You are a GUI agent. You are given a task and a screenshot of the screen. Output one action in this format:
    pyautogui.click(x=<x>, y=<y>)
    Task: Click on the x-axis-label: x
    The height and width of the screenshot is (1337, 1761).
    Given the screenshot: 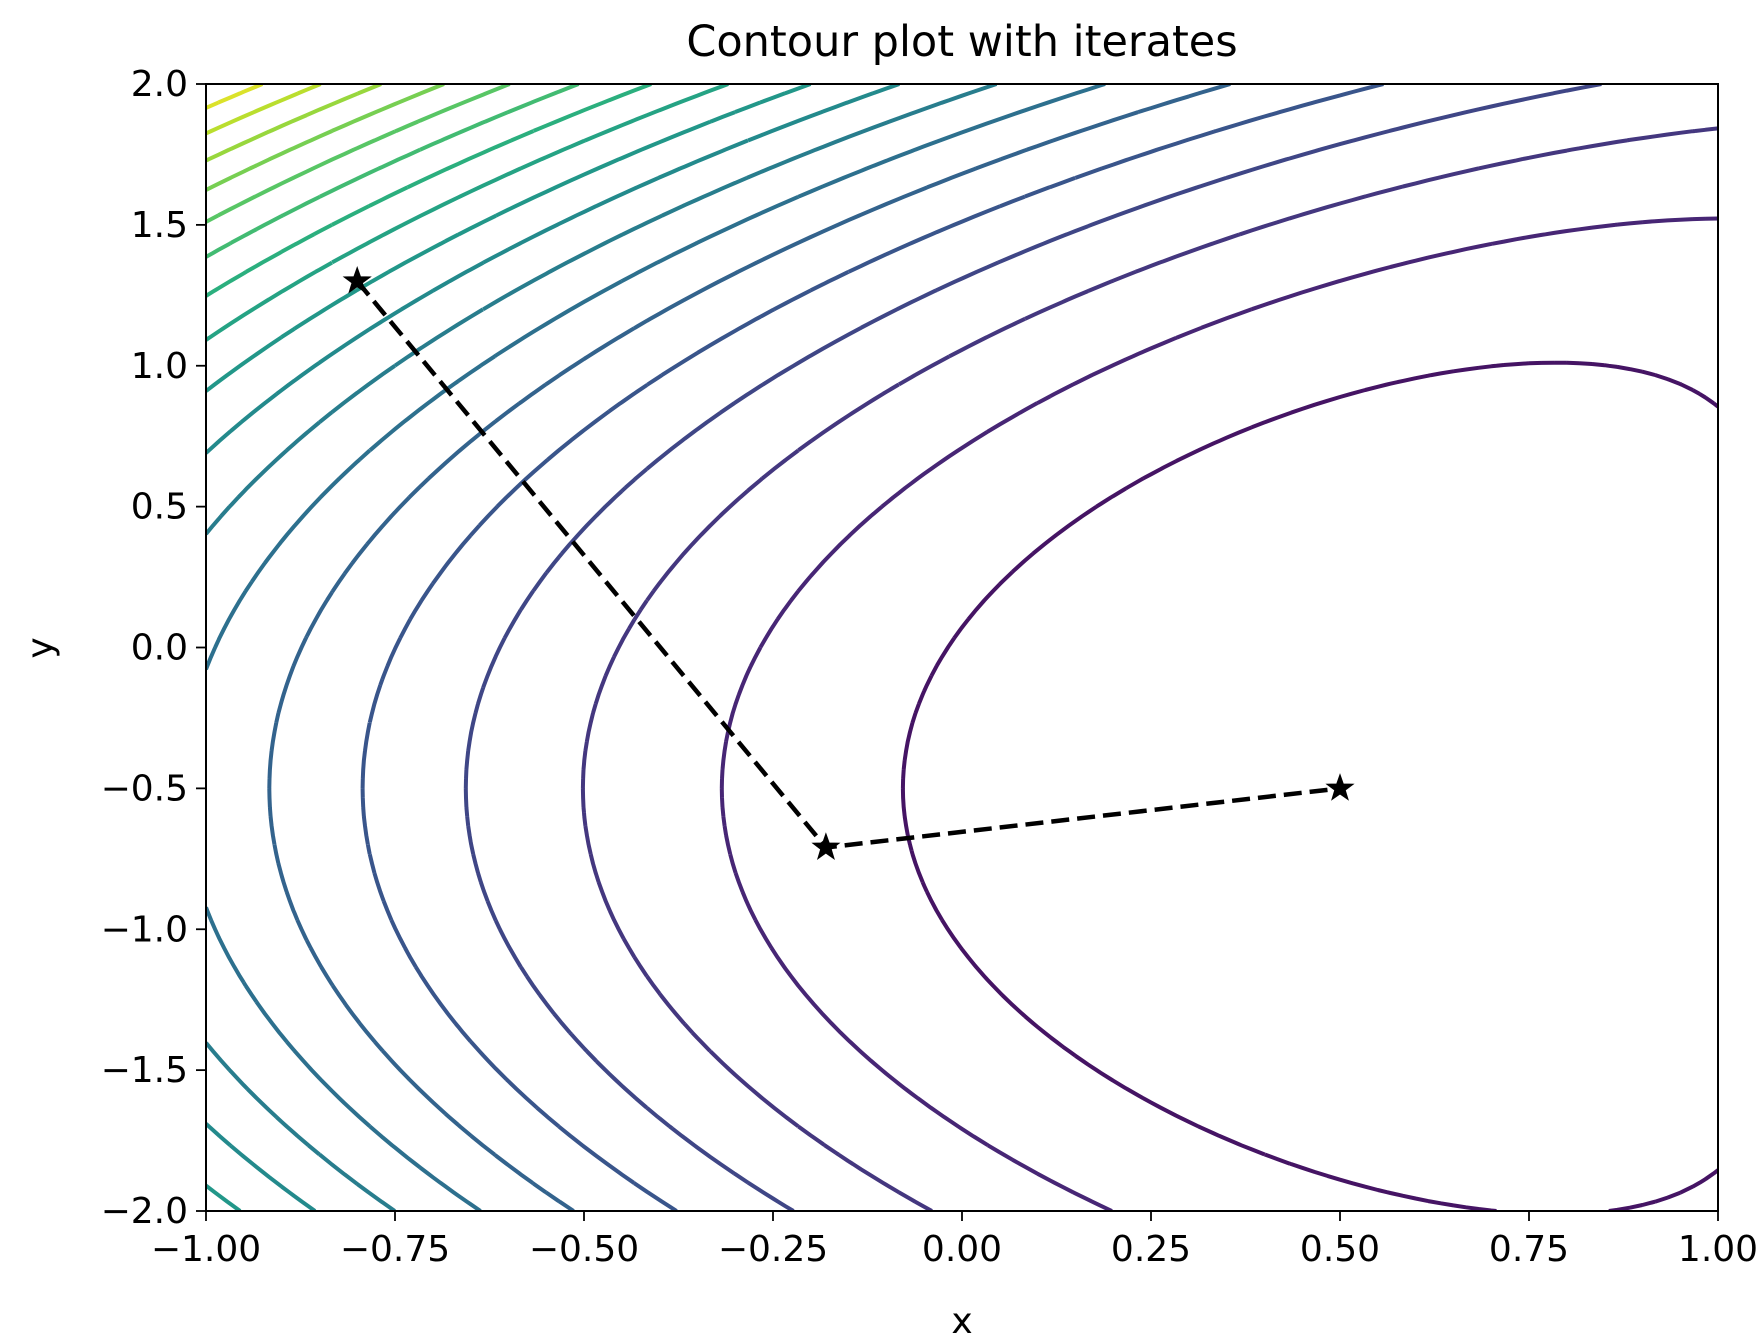 What is the action you would take?
    pyautogui.click(x=961, y=1319)
    